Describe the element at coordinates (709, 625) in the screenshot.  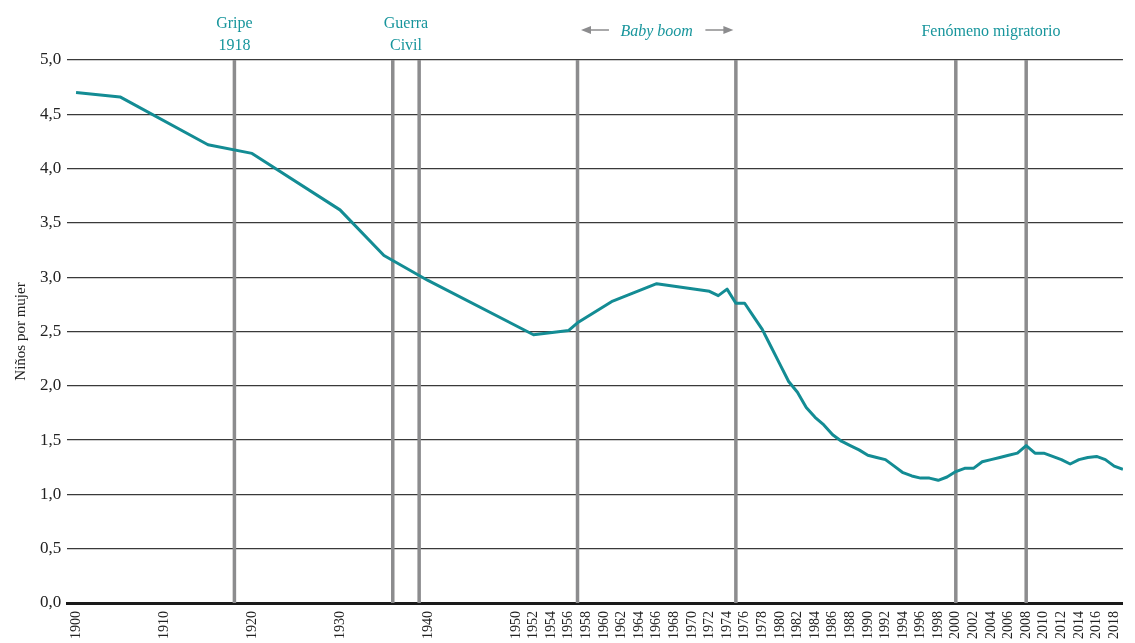
I see `x-tick-label: 1972` at that location.